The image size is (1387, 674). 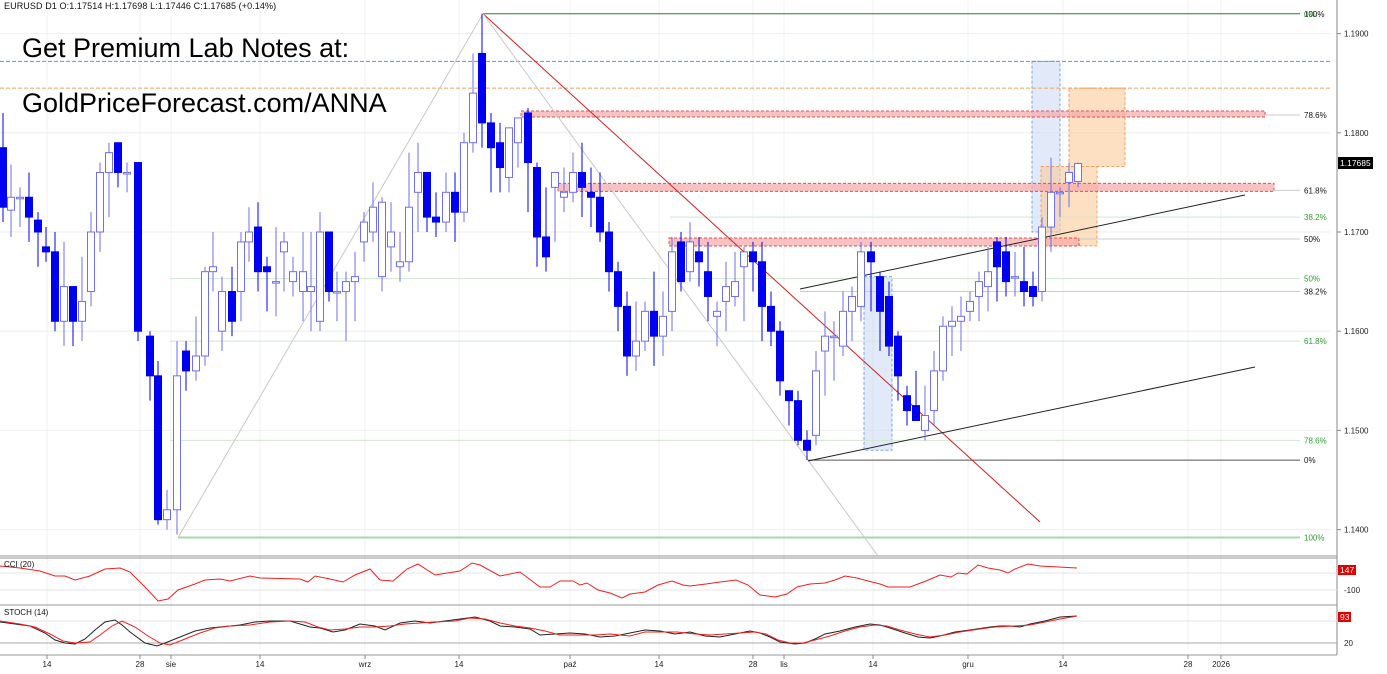 I want to click on fib-label: 0%, so click(x=1310, y=460).